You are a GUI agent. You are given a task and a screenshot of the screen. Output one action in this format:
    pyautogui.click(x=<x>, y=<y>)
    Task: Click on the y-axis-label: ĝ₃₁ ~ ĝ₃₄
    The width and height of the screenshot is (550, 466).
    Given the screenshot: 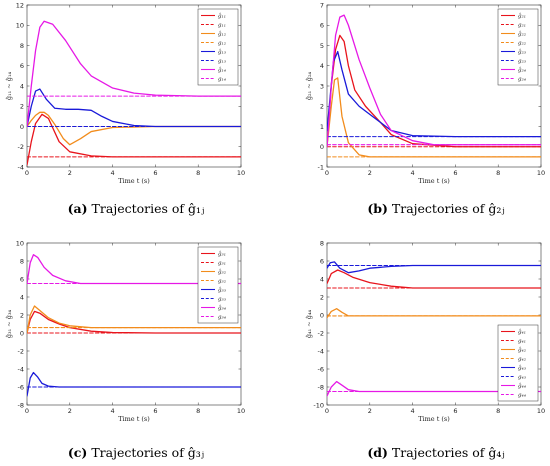 What is the action you would take?
    pyautogui.click(x=9, y=323)
    